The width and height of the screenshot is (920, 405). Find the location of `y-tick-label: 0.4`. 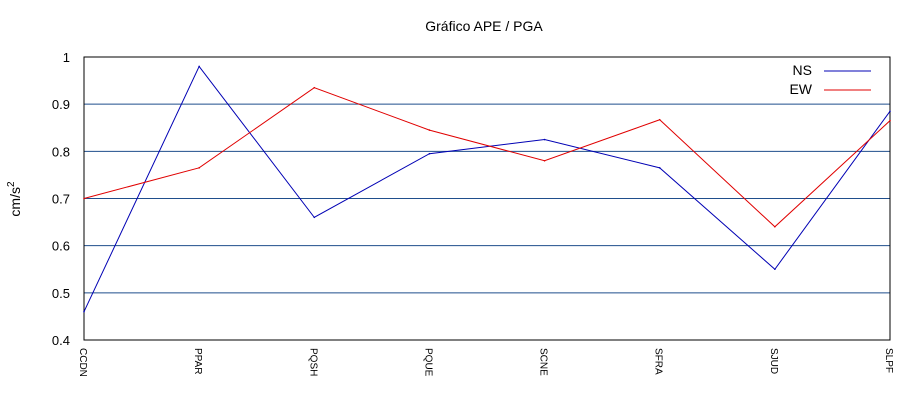

y-tick-label: 0.4 is located at coordinates (61, 340).